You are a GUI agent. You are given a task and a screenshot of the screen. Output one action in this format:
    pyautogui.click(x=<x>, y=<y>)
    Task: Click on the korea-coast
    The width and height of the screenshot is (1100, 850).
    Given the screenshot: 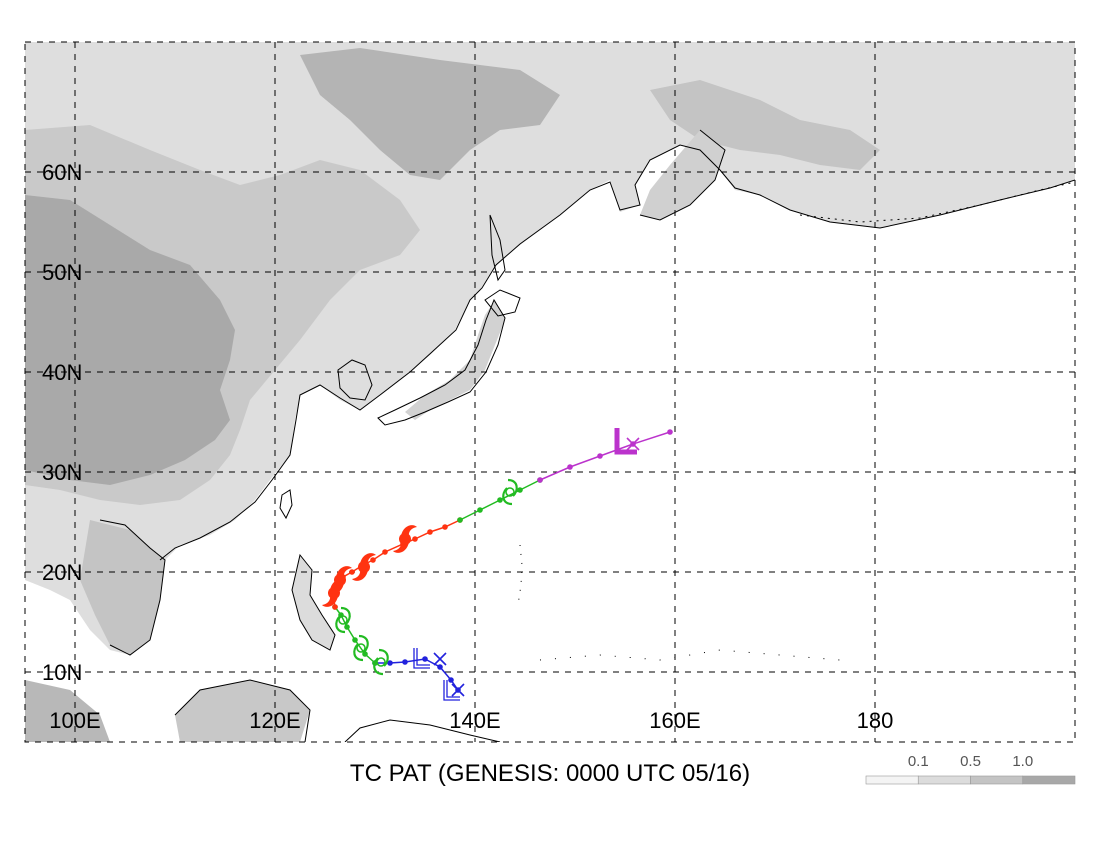 What is the action you would take?
    pyautogui.click(x=355, y=380)
    